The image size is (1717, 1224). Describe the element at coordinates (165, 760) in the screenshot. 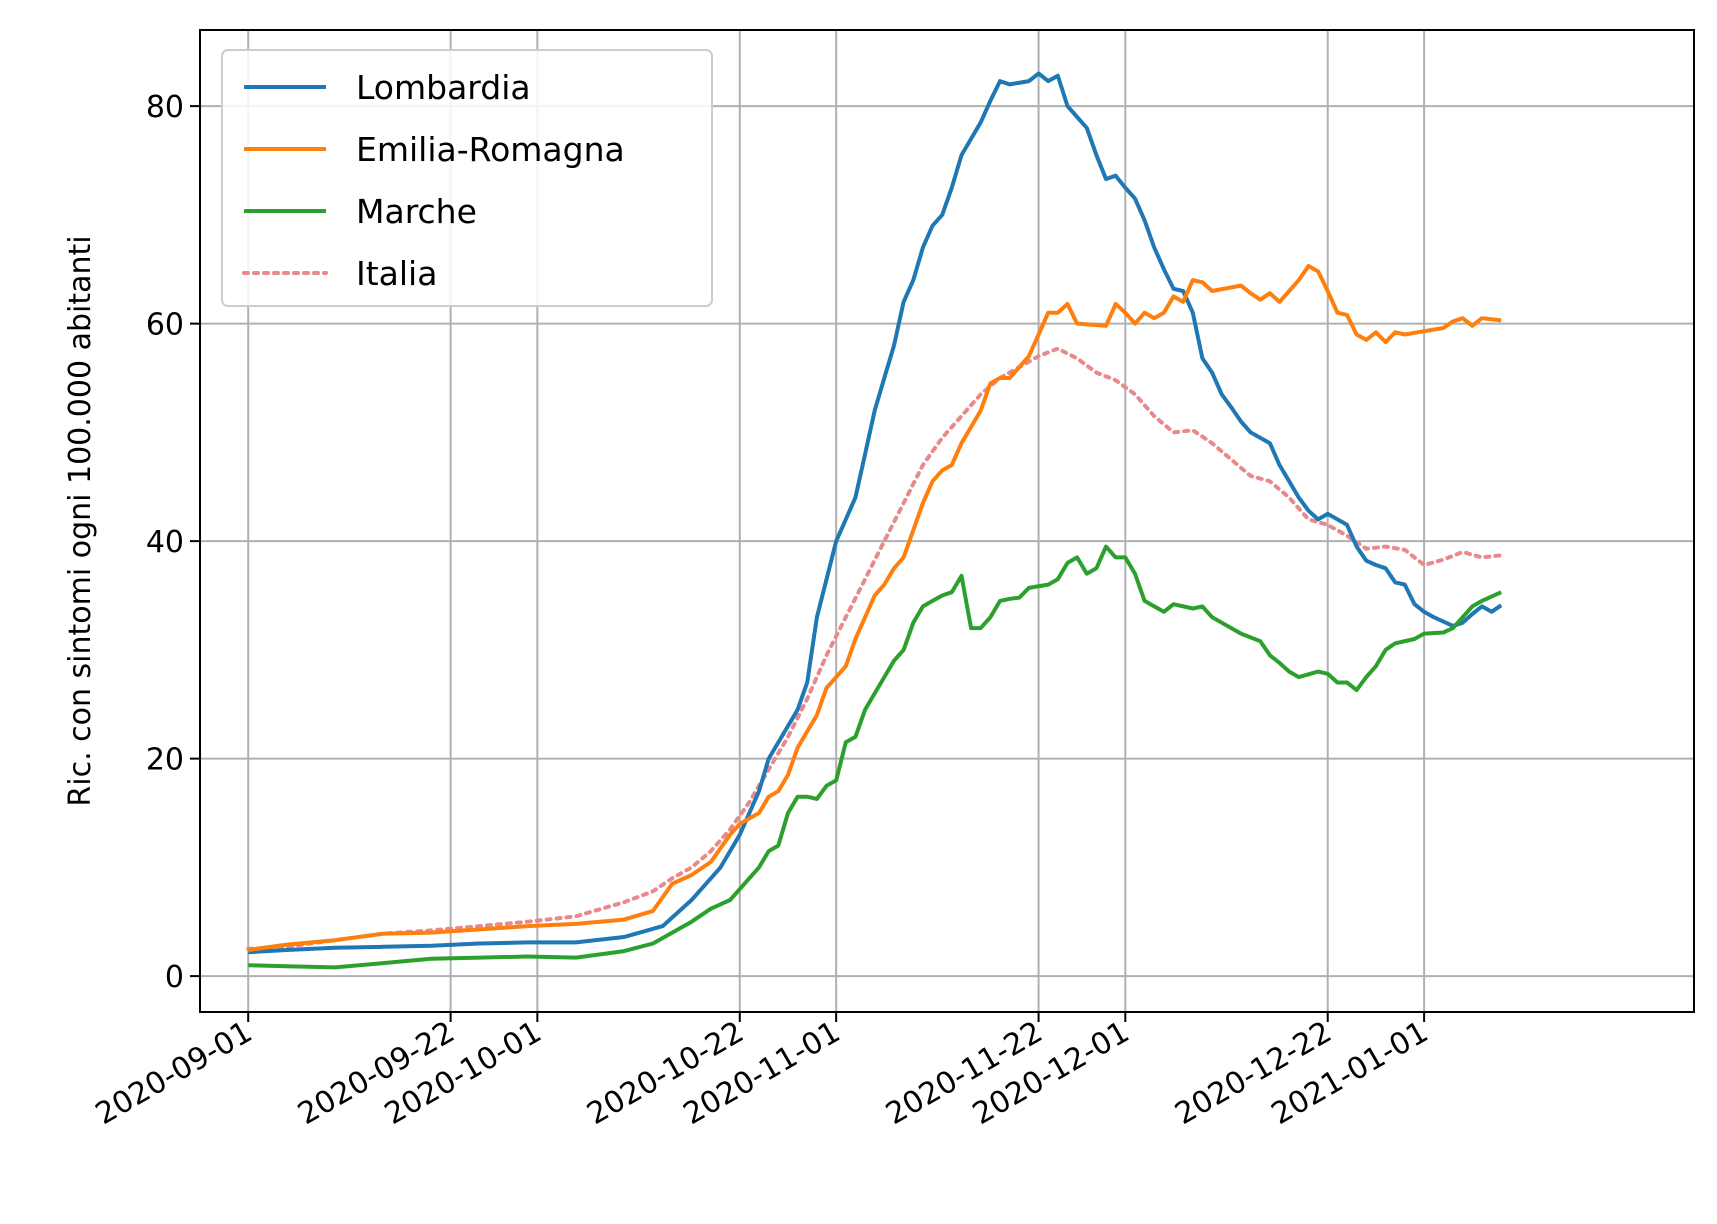

I see `y-tick-label-1: 20` at that location.